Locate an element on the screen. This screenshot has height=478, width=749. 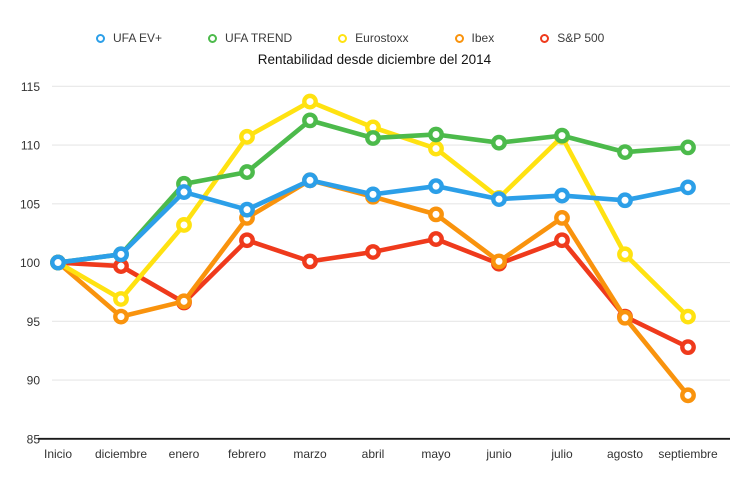
x-axis-label-diciembre: diciembre is located at coordinates (121, 454).